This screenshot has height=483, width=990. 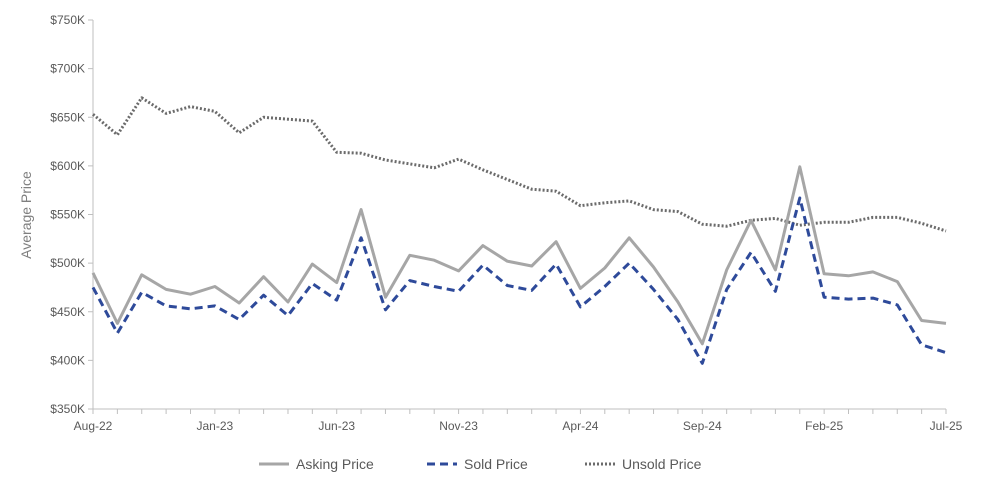 What do you see at coordinates (26, 215) in the screenshot?
I see `y-axis-title: Average Price` at bounding box center [26, 215].